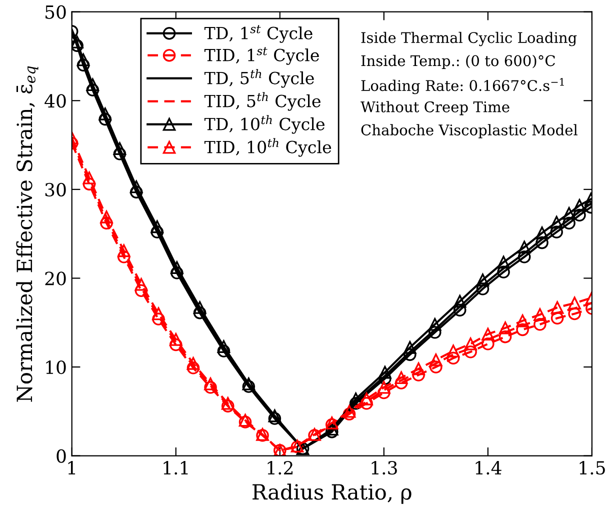 The image size is (609, 515). Describe the element at coordinates (55, 279) in the screenshot. I see `y-tick-label: 20` at that location.